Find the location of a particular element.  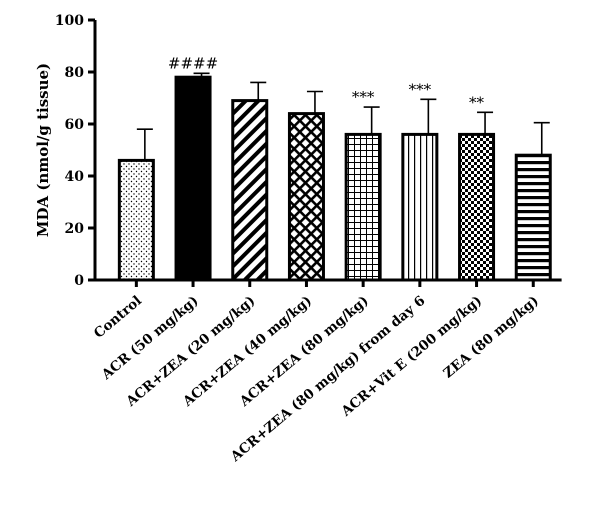

category-label: ACR (50 mg/kg) is located at coordinates (150, 338).